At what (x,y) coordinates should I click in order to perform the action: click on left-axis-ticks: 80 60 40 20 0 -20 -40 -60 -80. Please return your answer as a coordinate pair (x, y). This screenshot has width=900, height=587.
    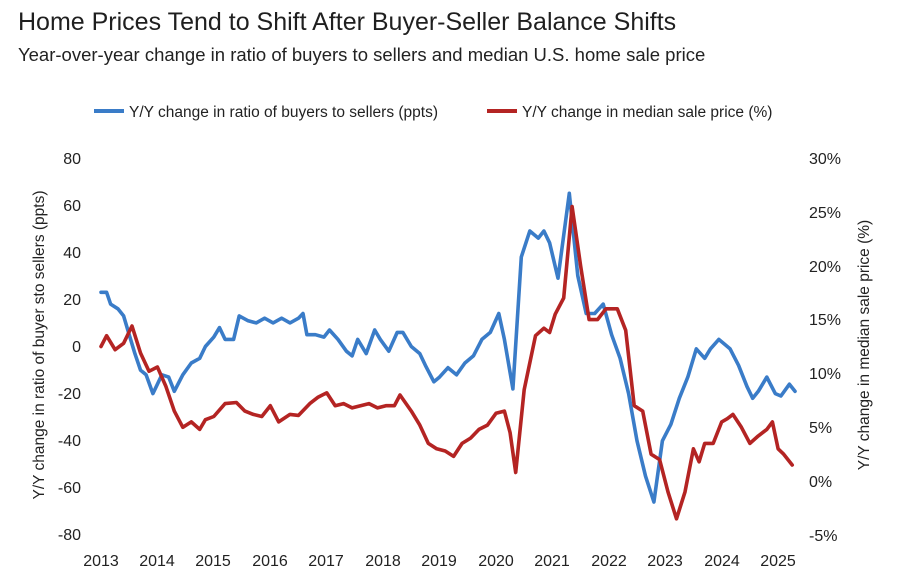
    Looking at the image, I should click on (69, 347).